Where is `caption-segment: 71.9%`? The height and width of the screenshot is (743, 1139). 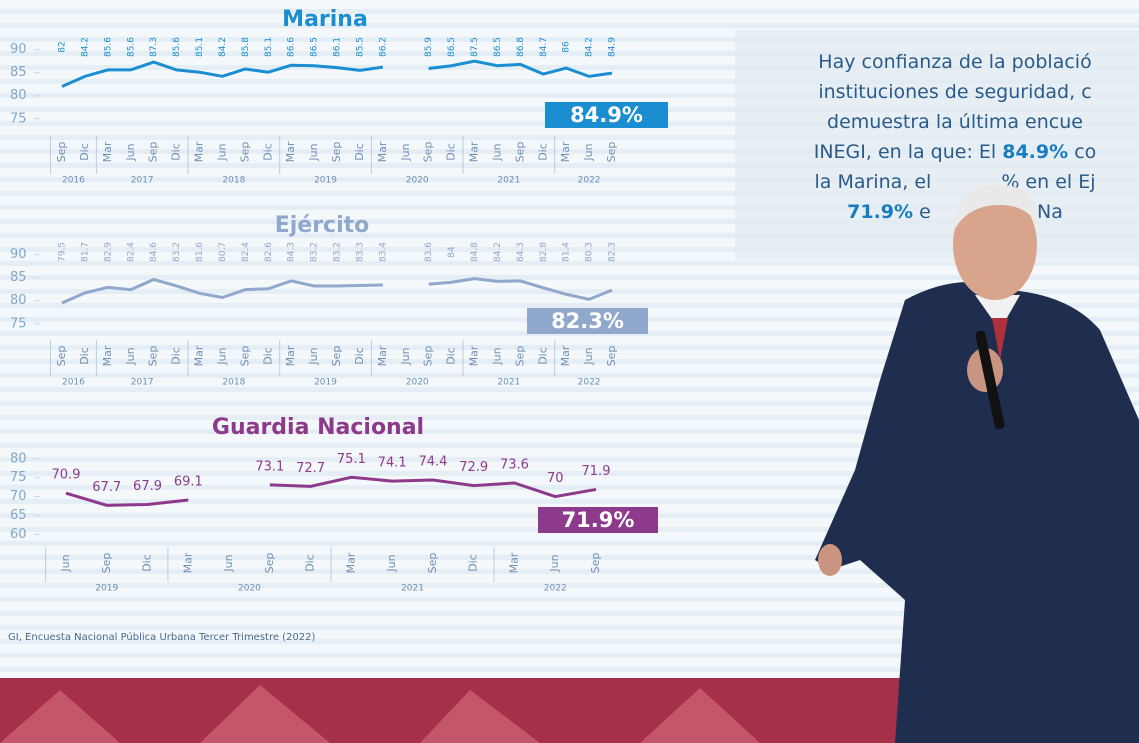
caption-segment: 71.9% is located at coordinates (880, 212).